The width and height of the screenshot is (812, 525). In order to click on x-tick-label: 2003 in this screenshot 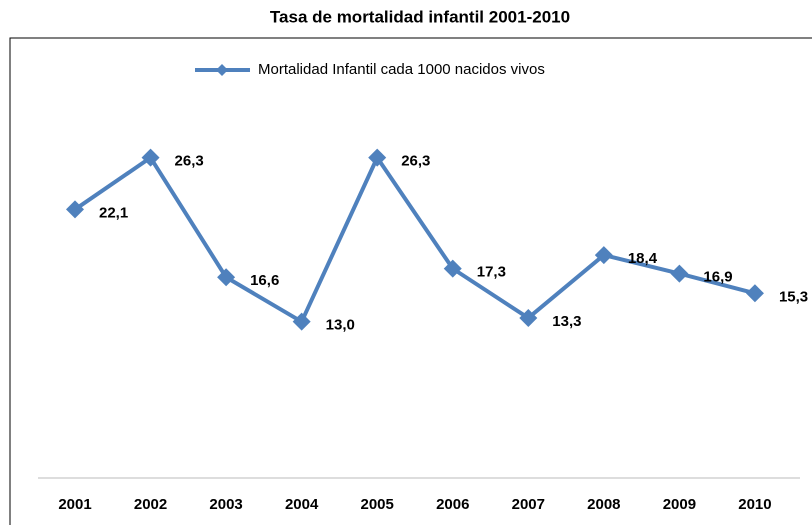, I will do `click(225, 504)`.